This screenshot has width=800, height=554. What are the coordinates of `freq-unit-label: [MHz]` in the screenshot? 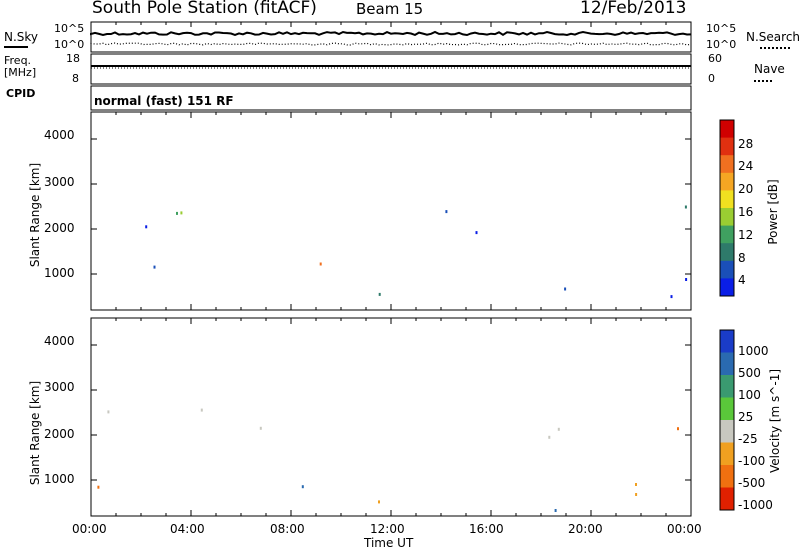 It's located at (20, 72).